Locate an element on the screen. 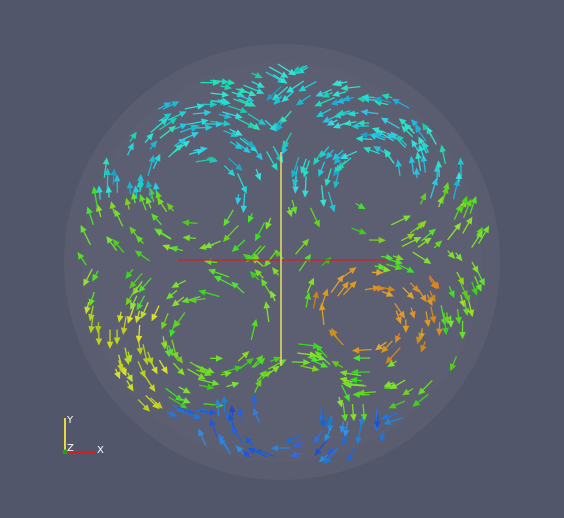 The height and width of the screenshot is (518, 564). triad-z-label: Z is located at coordinates (70, 448).